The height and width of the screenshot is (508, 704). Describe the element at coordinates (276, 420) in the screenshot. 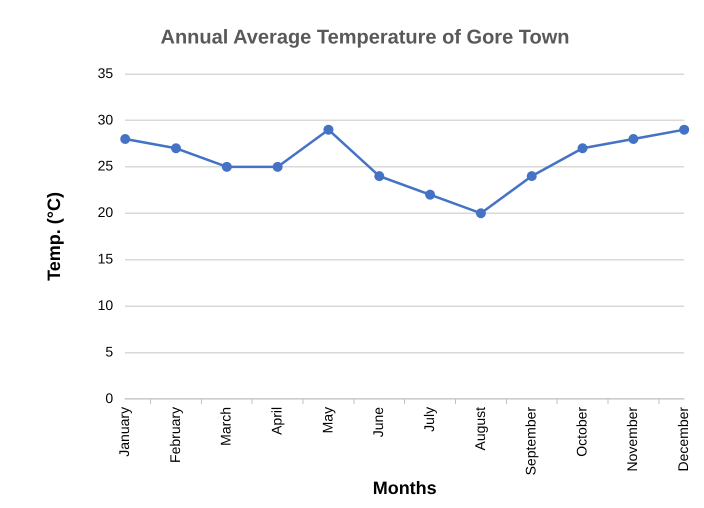

I see `x-tick-label: April` at that location.